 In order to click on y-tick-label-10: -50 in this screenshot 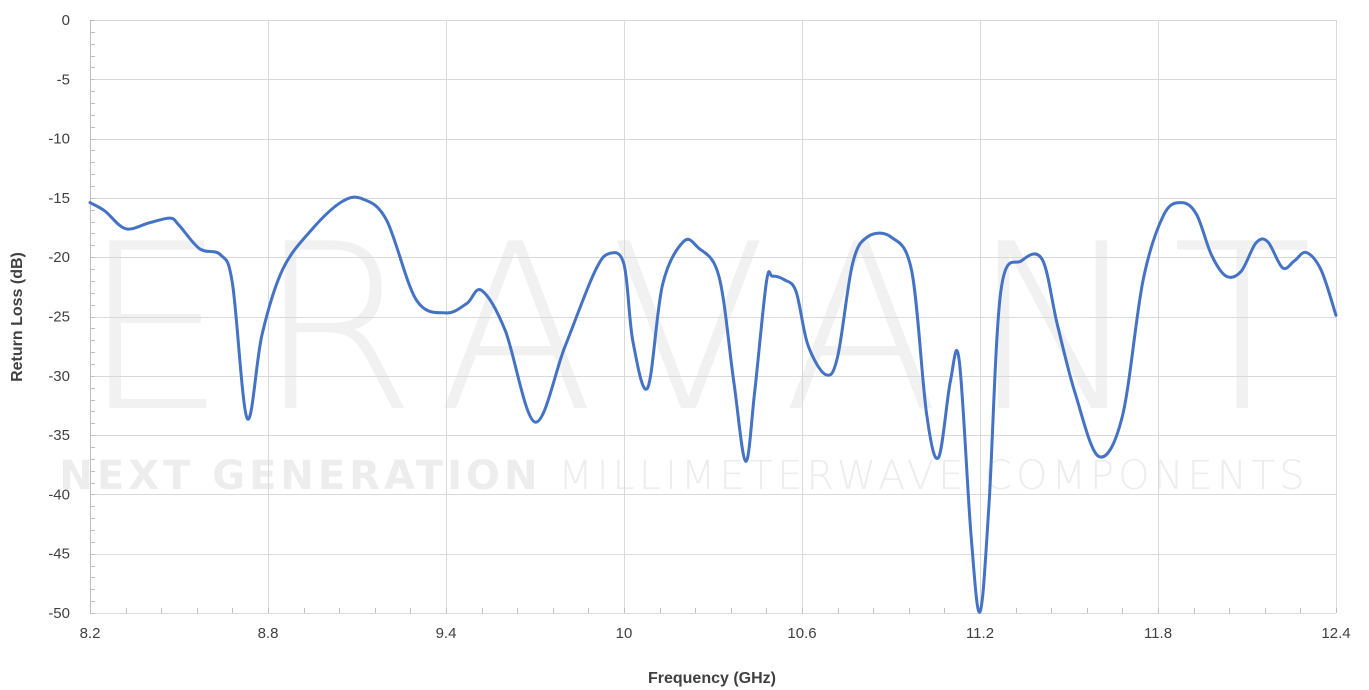, I will do `click(59, 613)`.